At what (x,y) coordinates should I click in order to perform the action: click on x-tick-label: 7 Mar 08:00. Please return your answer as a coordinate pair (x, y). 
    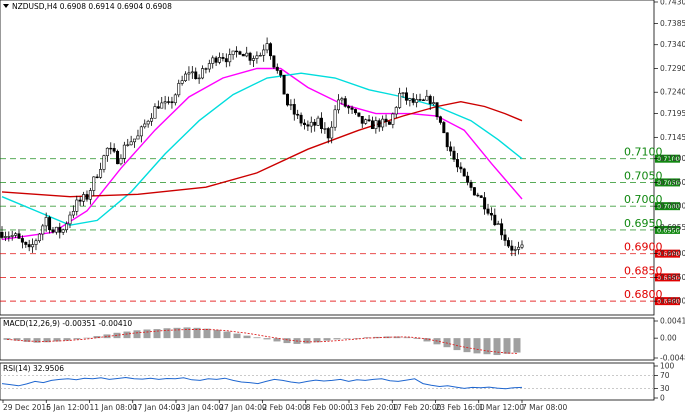
    Looking at the image, I should click on (545, 407).